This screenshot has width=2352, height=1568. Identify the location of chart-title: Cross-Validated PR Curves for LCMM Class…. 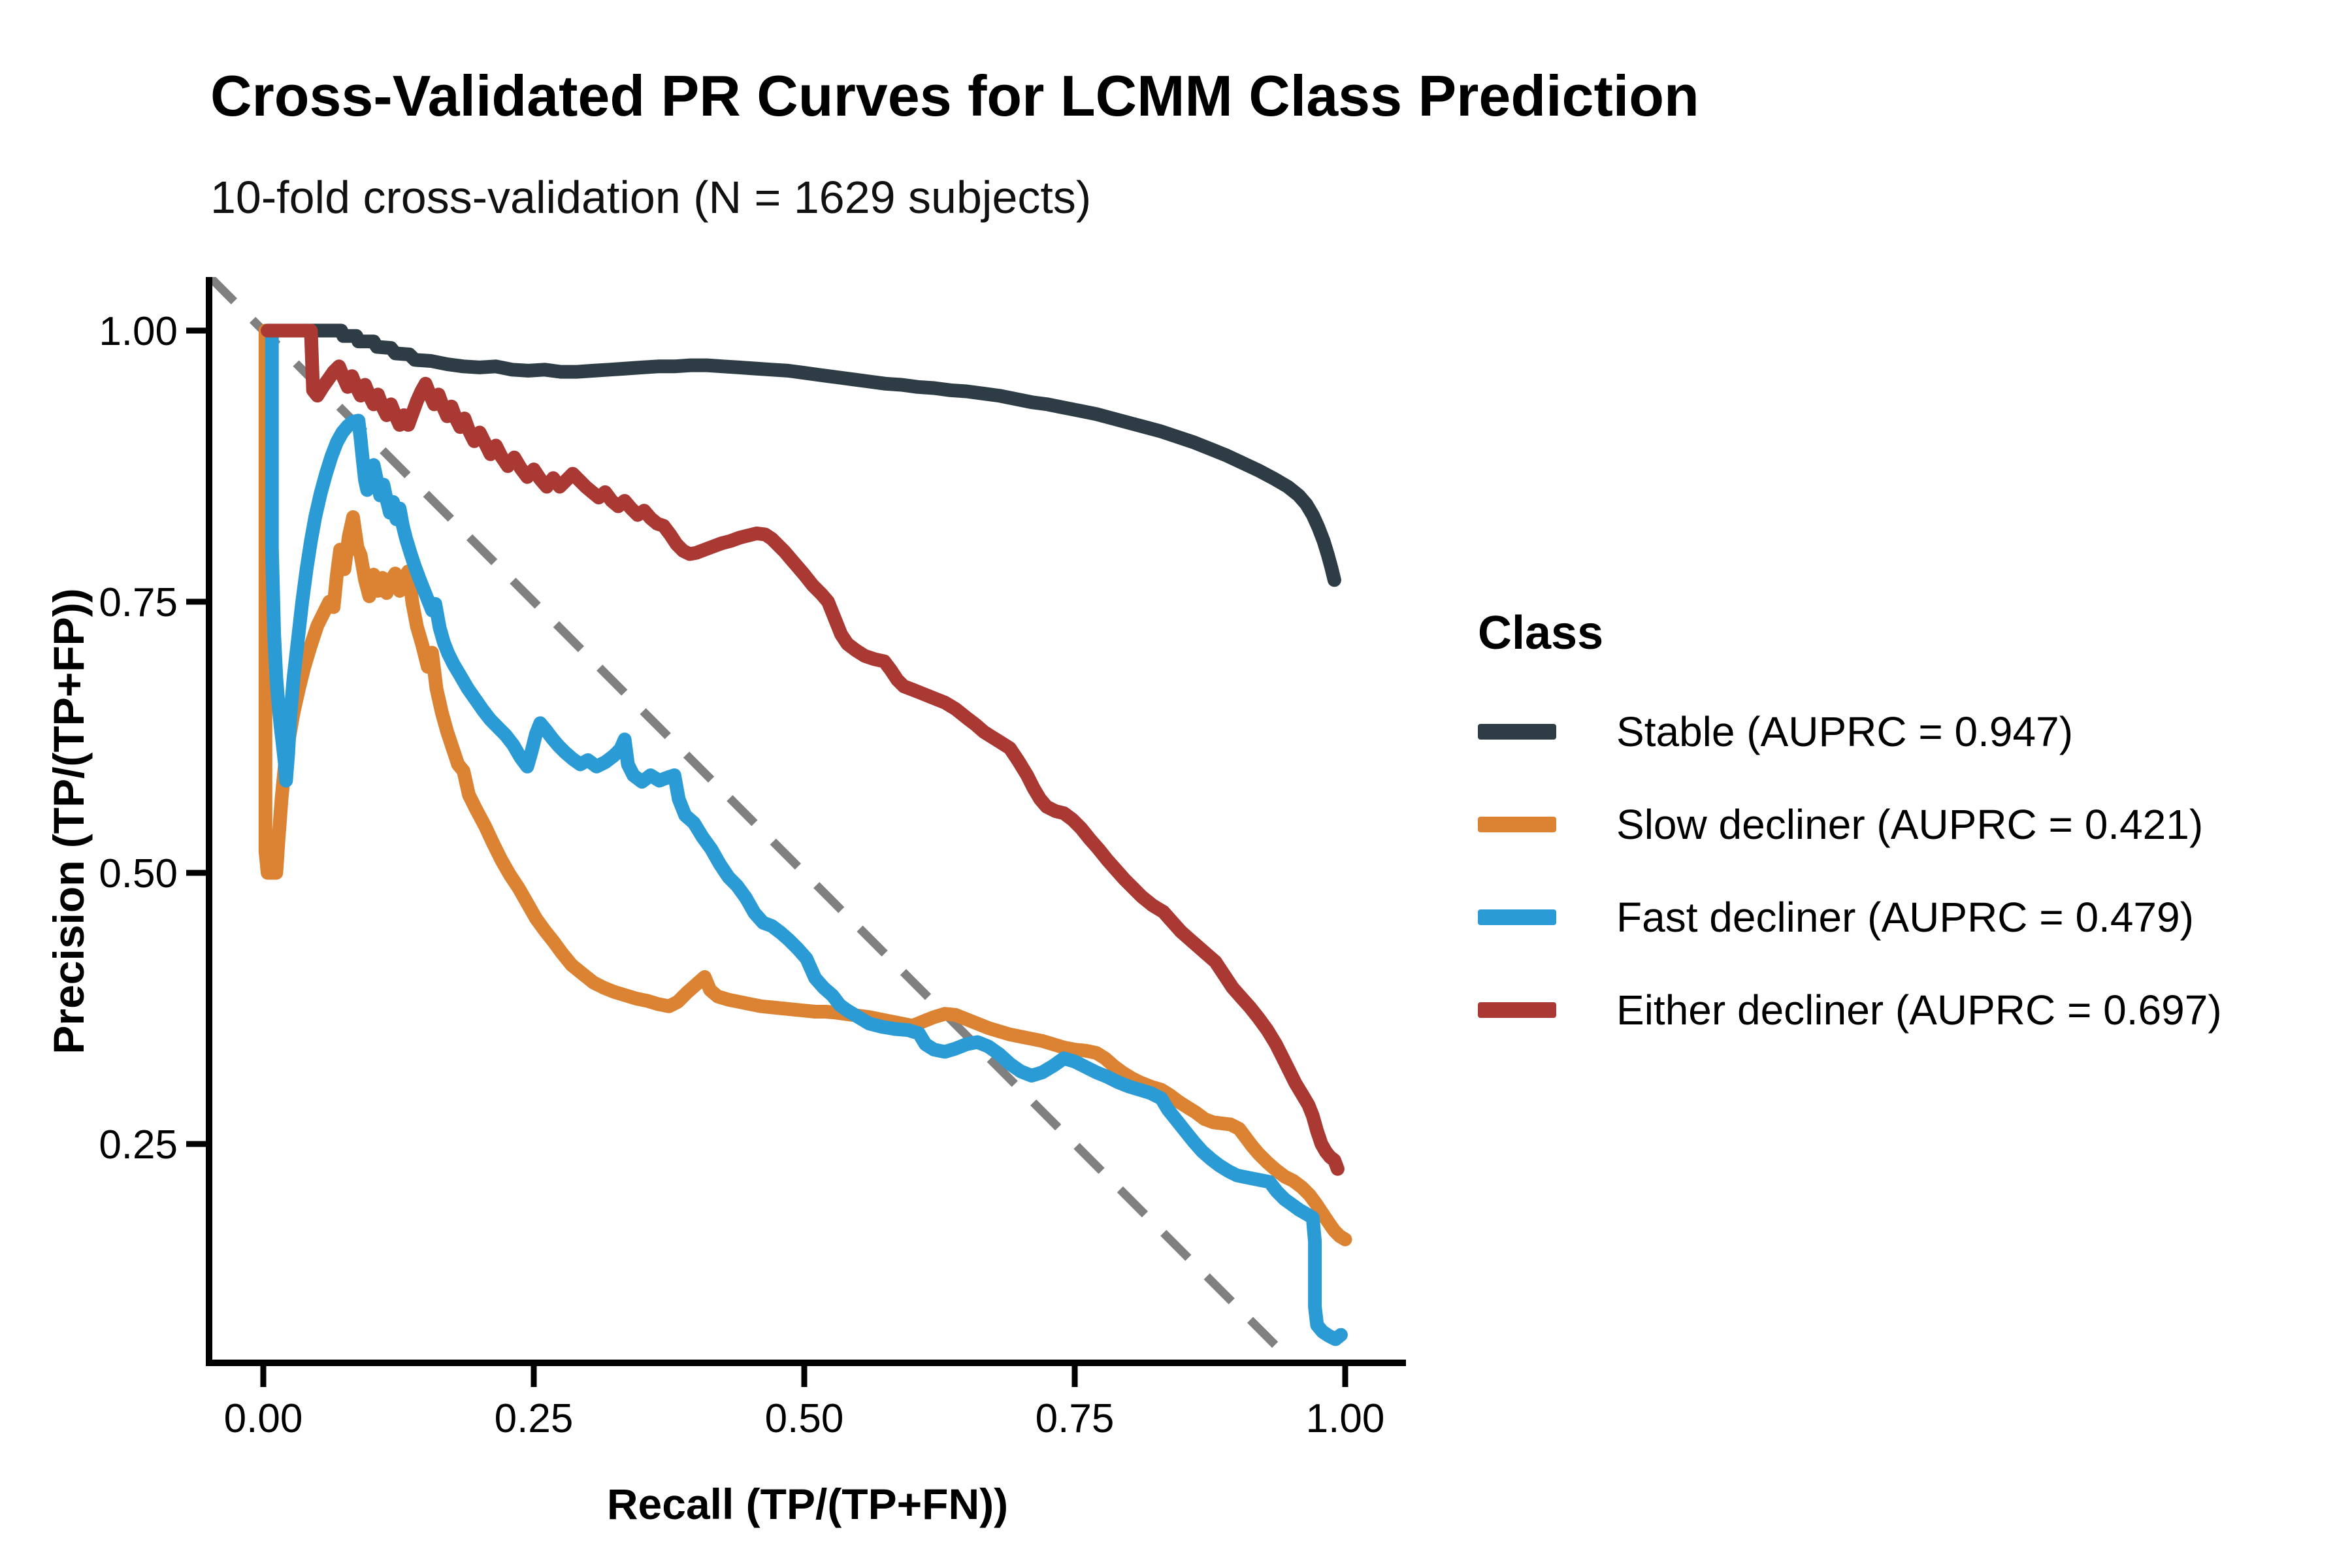
(954, 95).